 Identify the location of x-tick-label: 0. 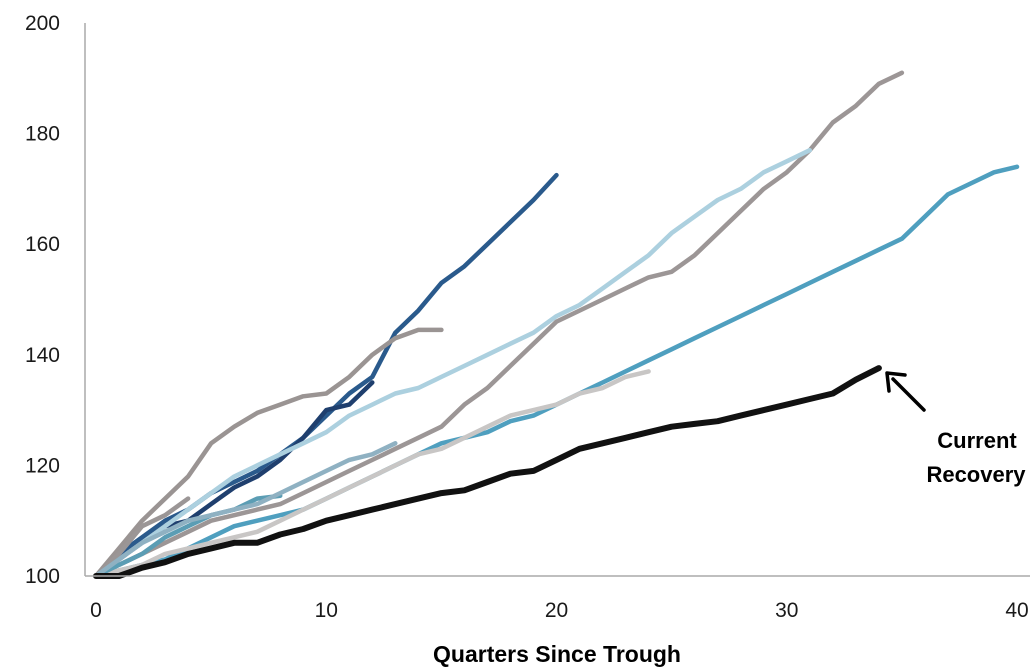
(96, 610).